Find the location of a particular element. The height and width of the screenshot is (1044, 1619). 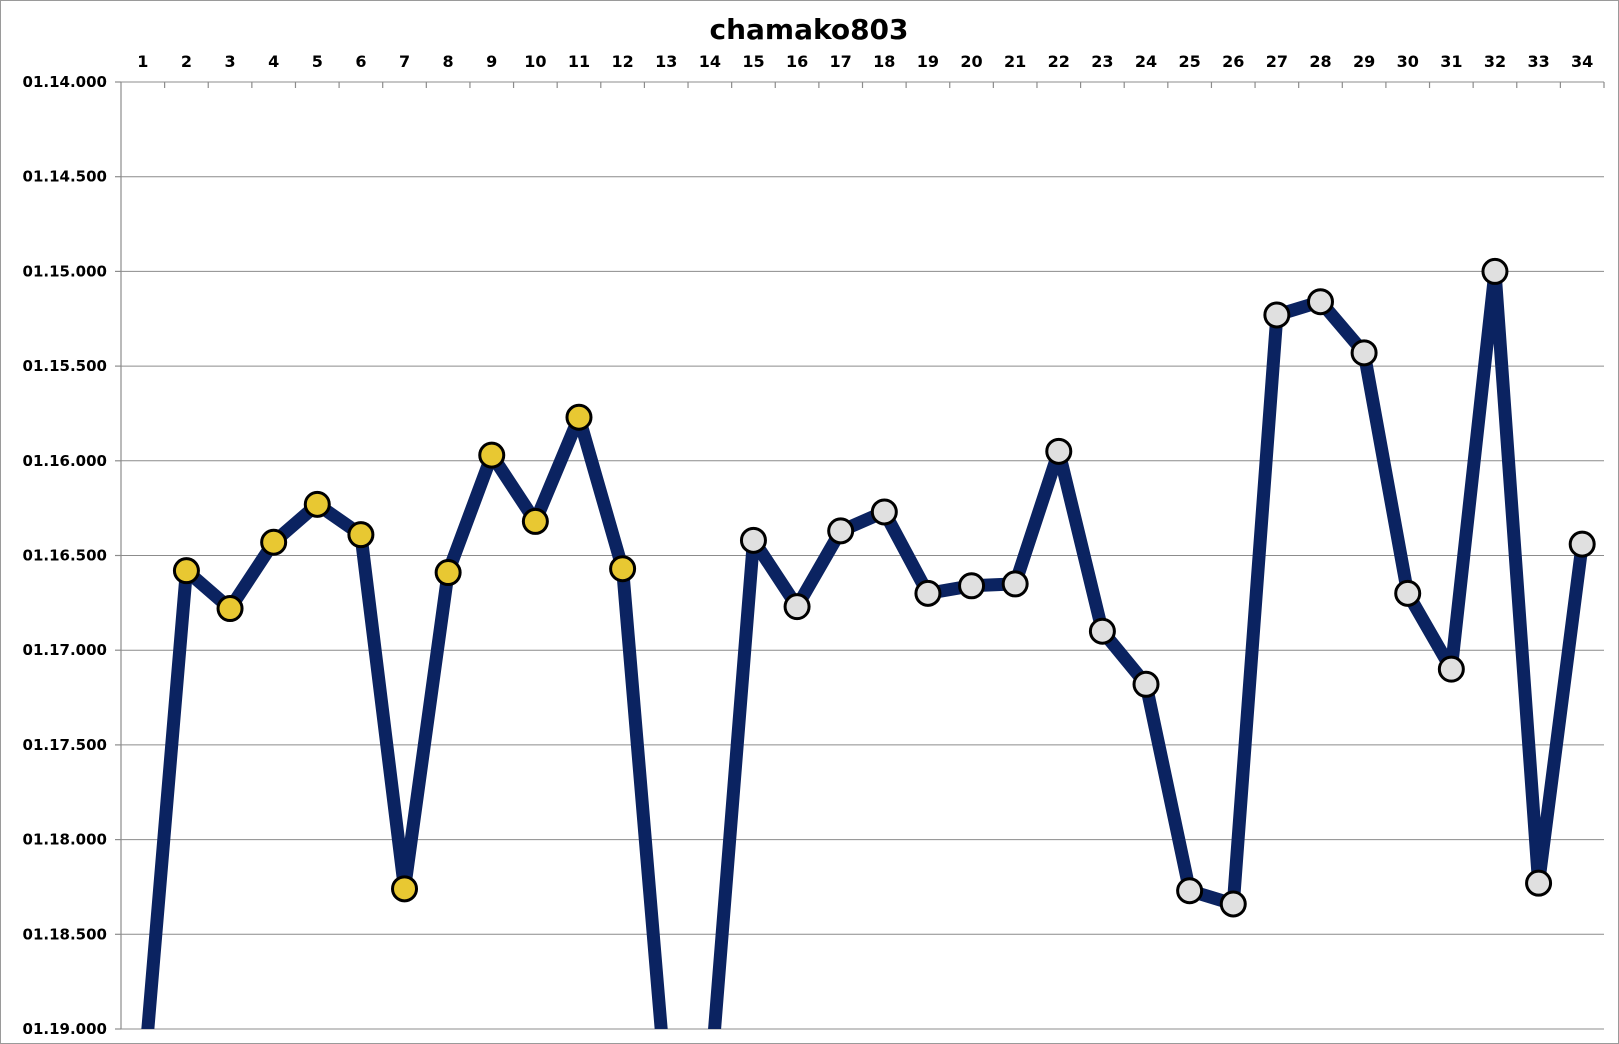

x-tick-label-20: 20 is located at coordinates (971, 61).